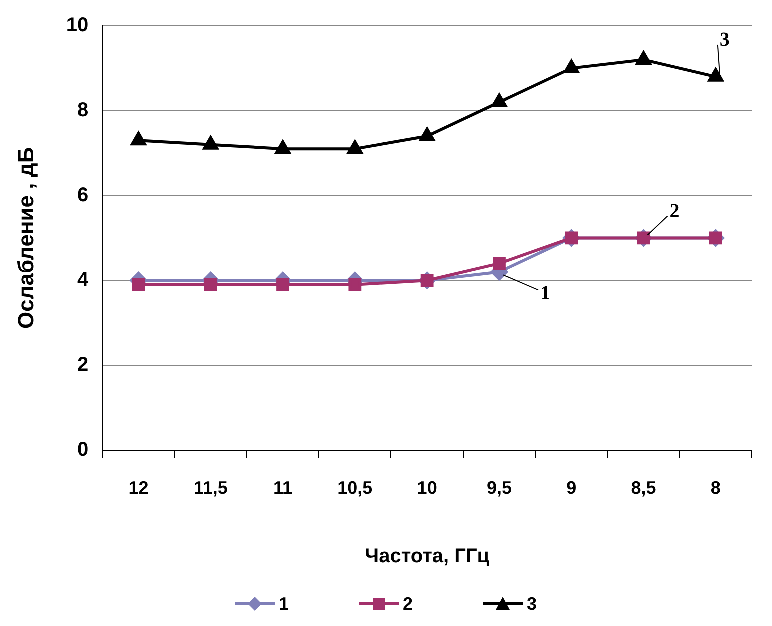 This screenshot has height=626, width=772. I want to click on y-tick-label: 4, so click(84, 280).